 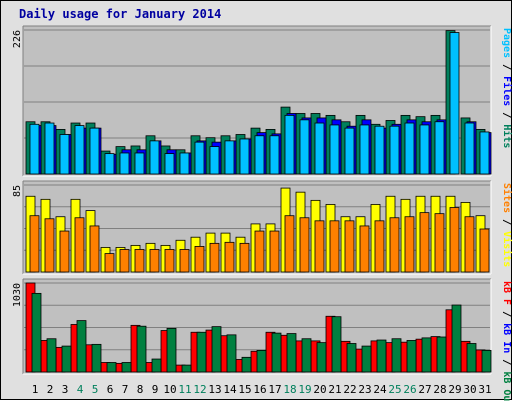 I want to click on x-tick-label: 21, so click(x=334, y=389).